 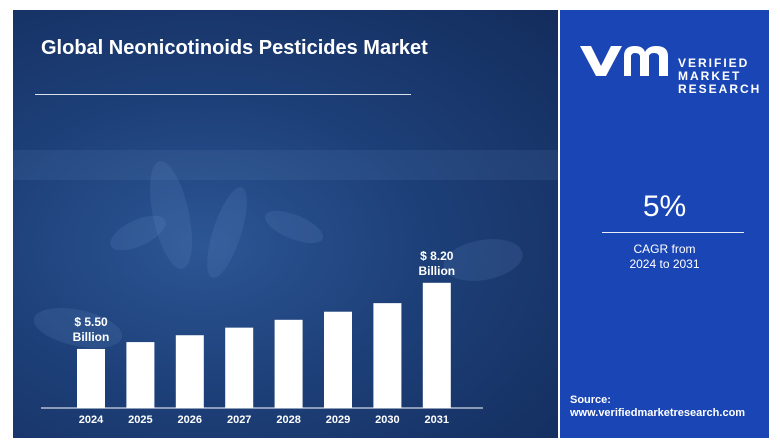 I want to click on cagr-value: 5%, so click(x=664, y=206).